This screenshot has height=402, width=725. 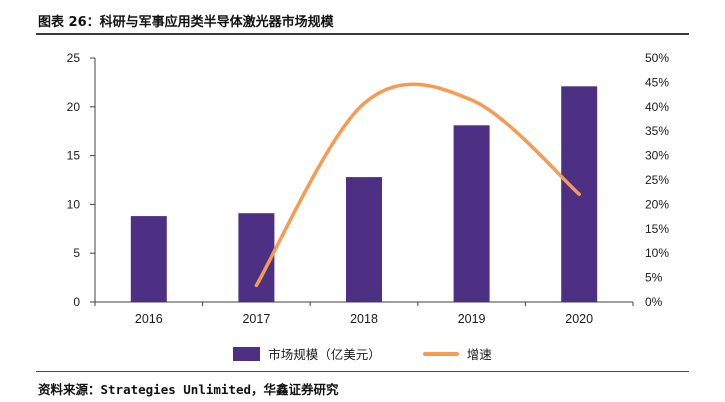 I want to click on svg-text: 50%, so click(x=657, y=58).